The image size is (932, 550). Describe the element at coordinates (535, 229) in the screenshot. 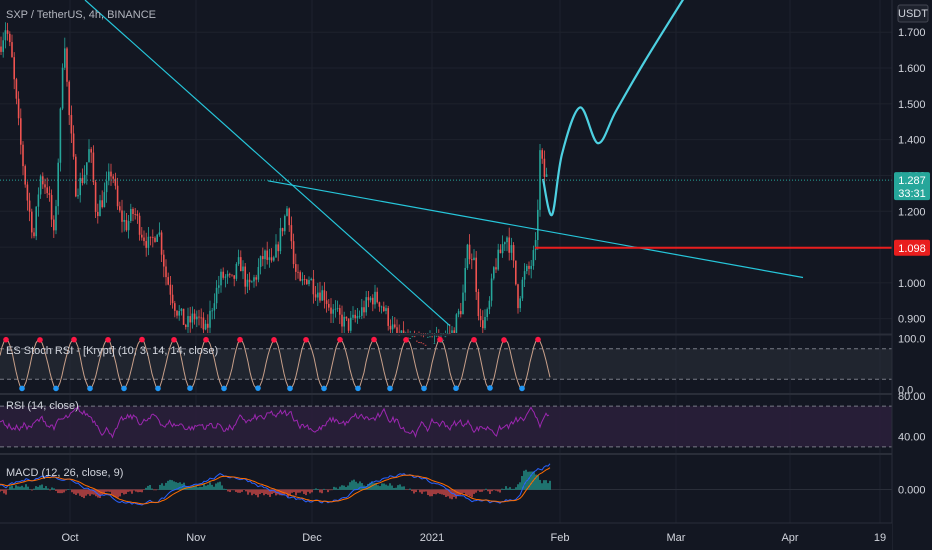

I see `trendline` at that location.